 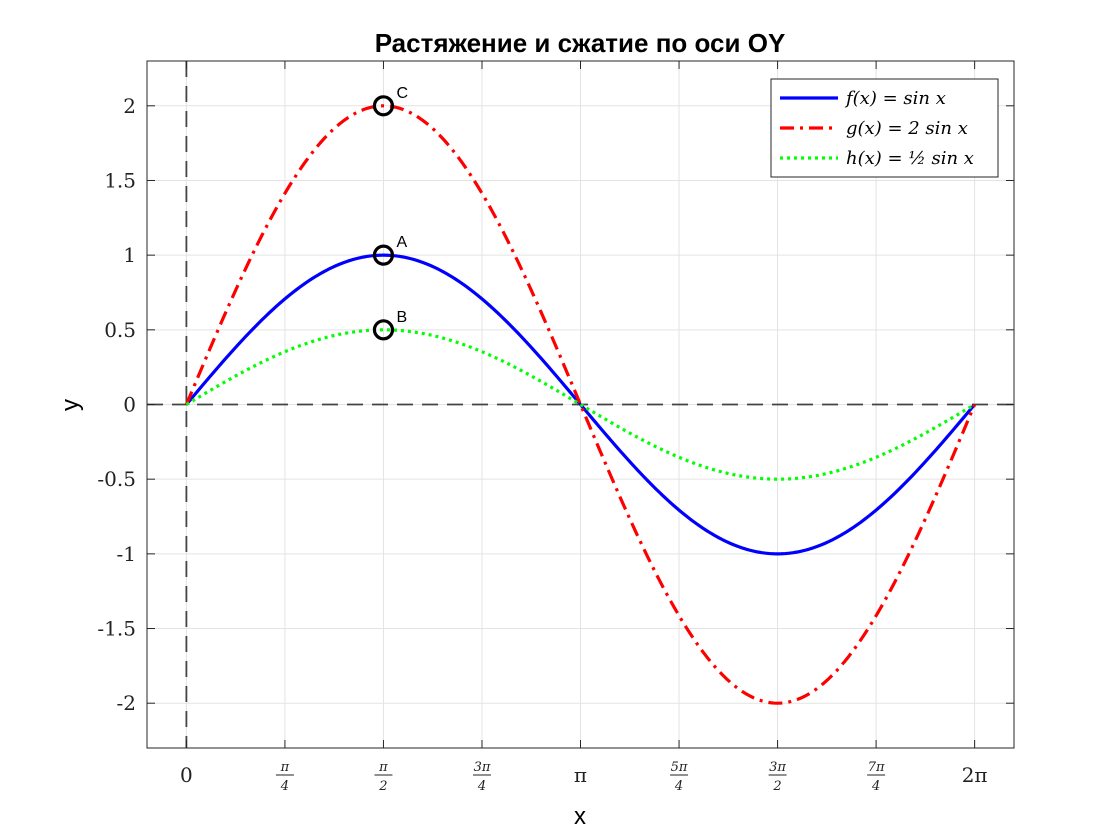 I want to click on x-tick-label-num-2: π, so click(x=383, y=767).